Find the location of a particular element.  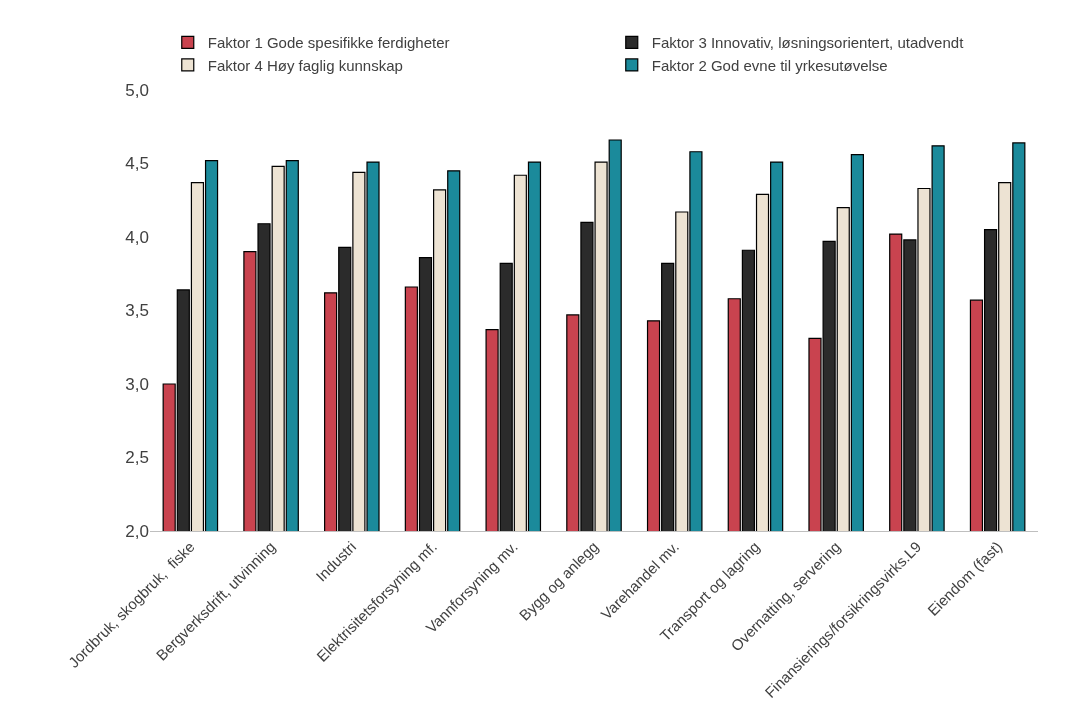

legend-label: Faktor 3 Innovativ, løsningsorientert, utadvendt is located at coordinates (808, 43).